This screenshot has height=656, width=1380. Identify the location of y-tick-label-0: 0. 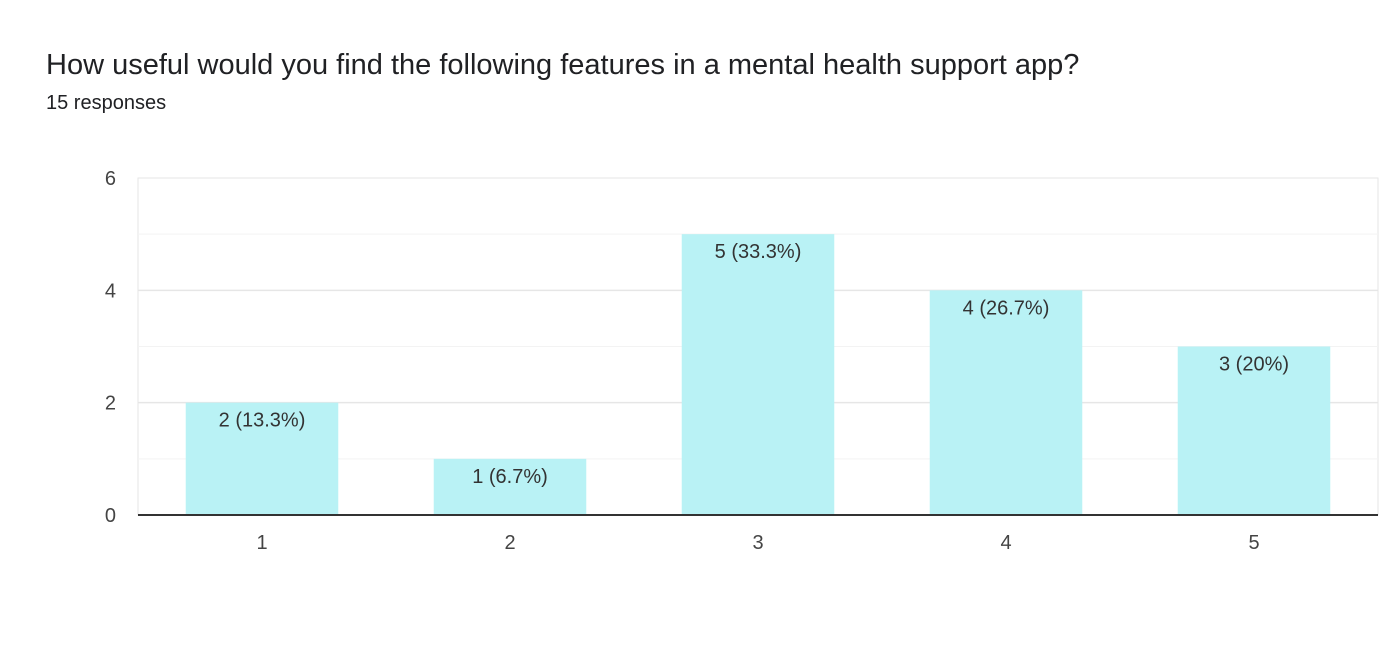
(110, 516).